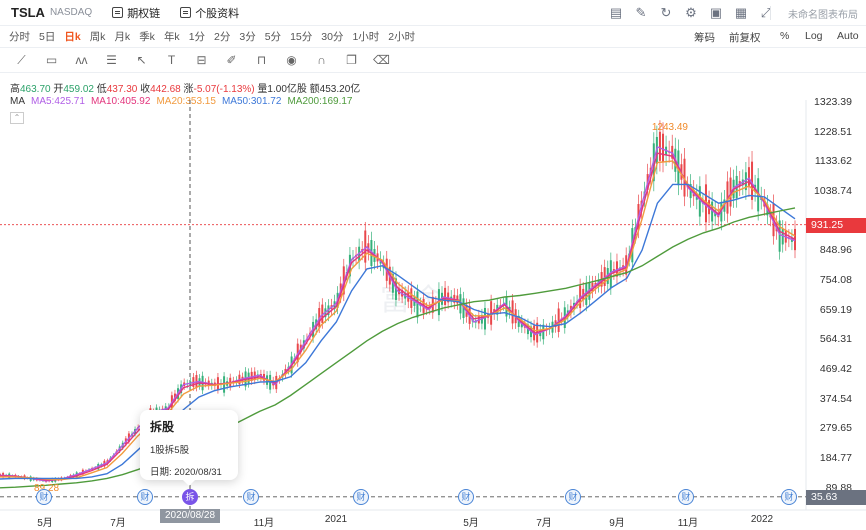  Describe the element at coordinates (273, 37) in the screenshot. I see `period-option: 5分` at that location.